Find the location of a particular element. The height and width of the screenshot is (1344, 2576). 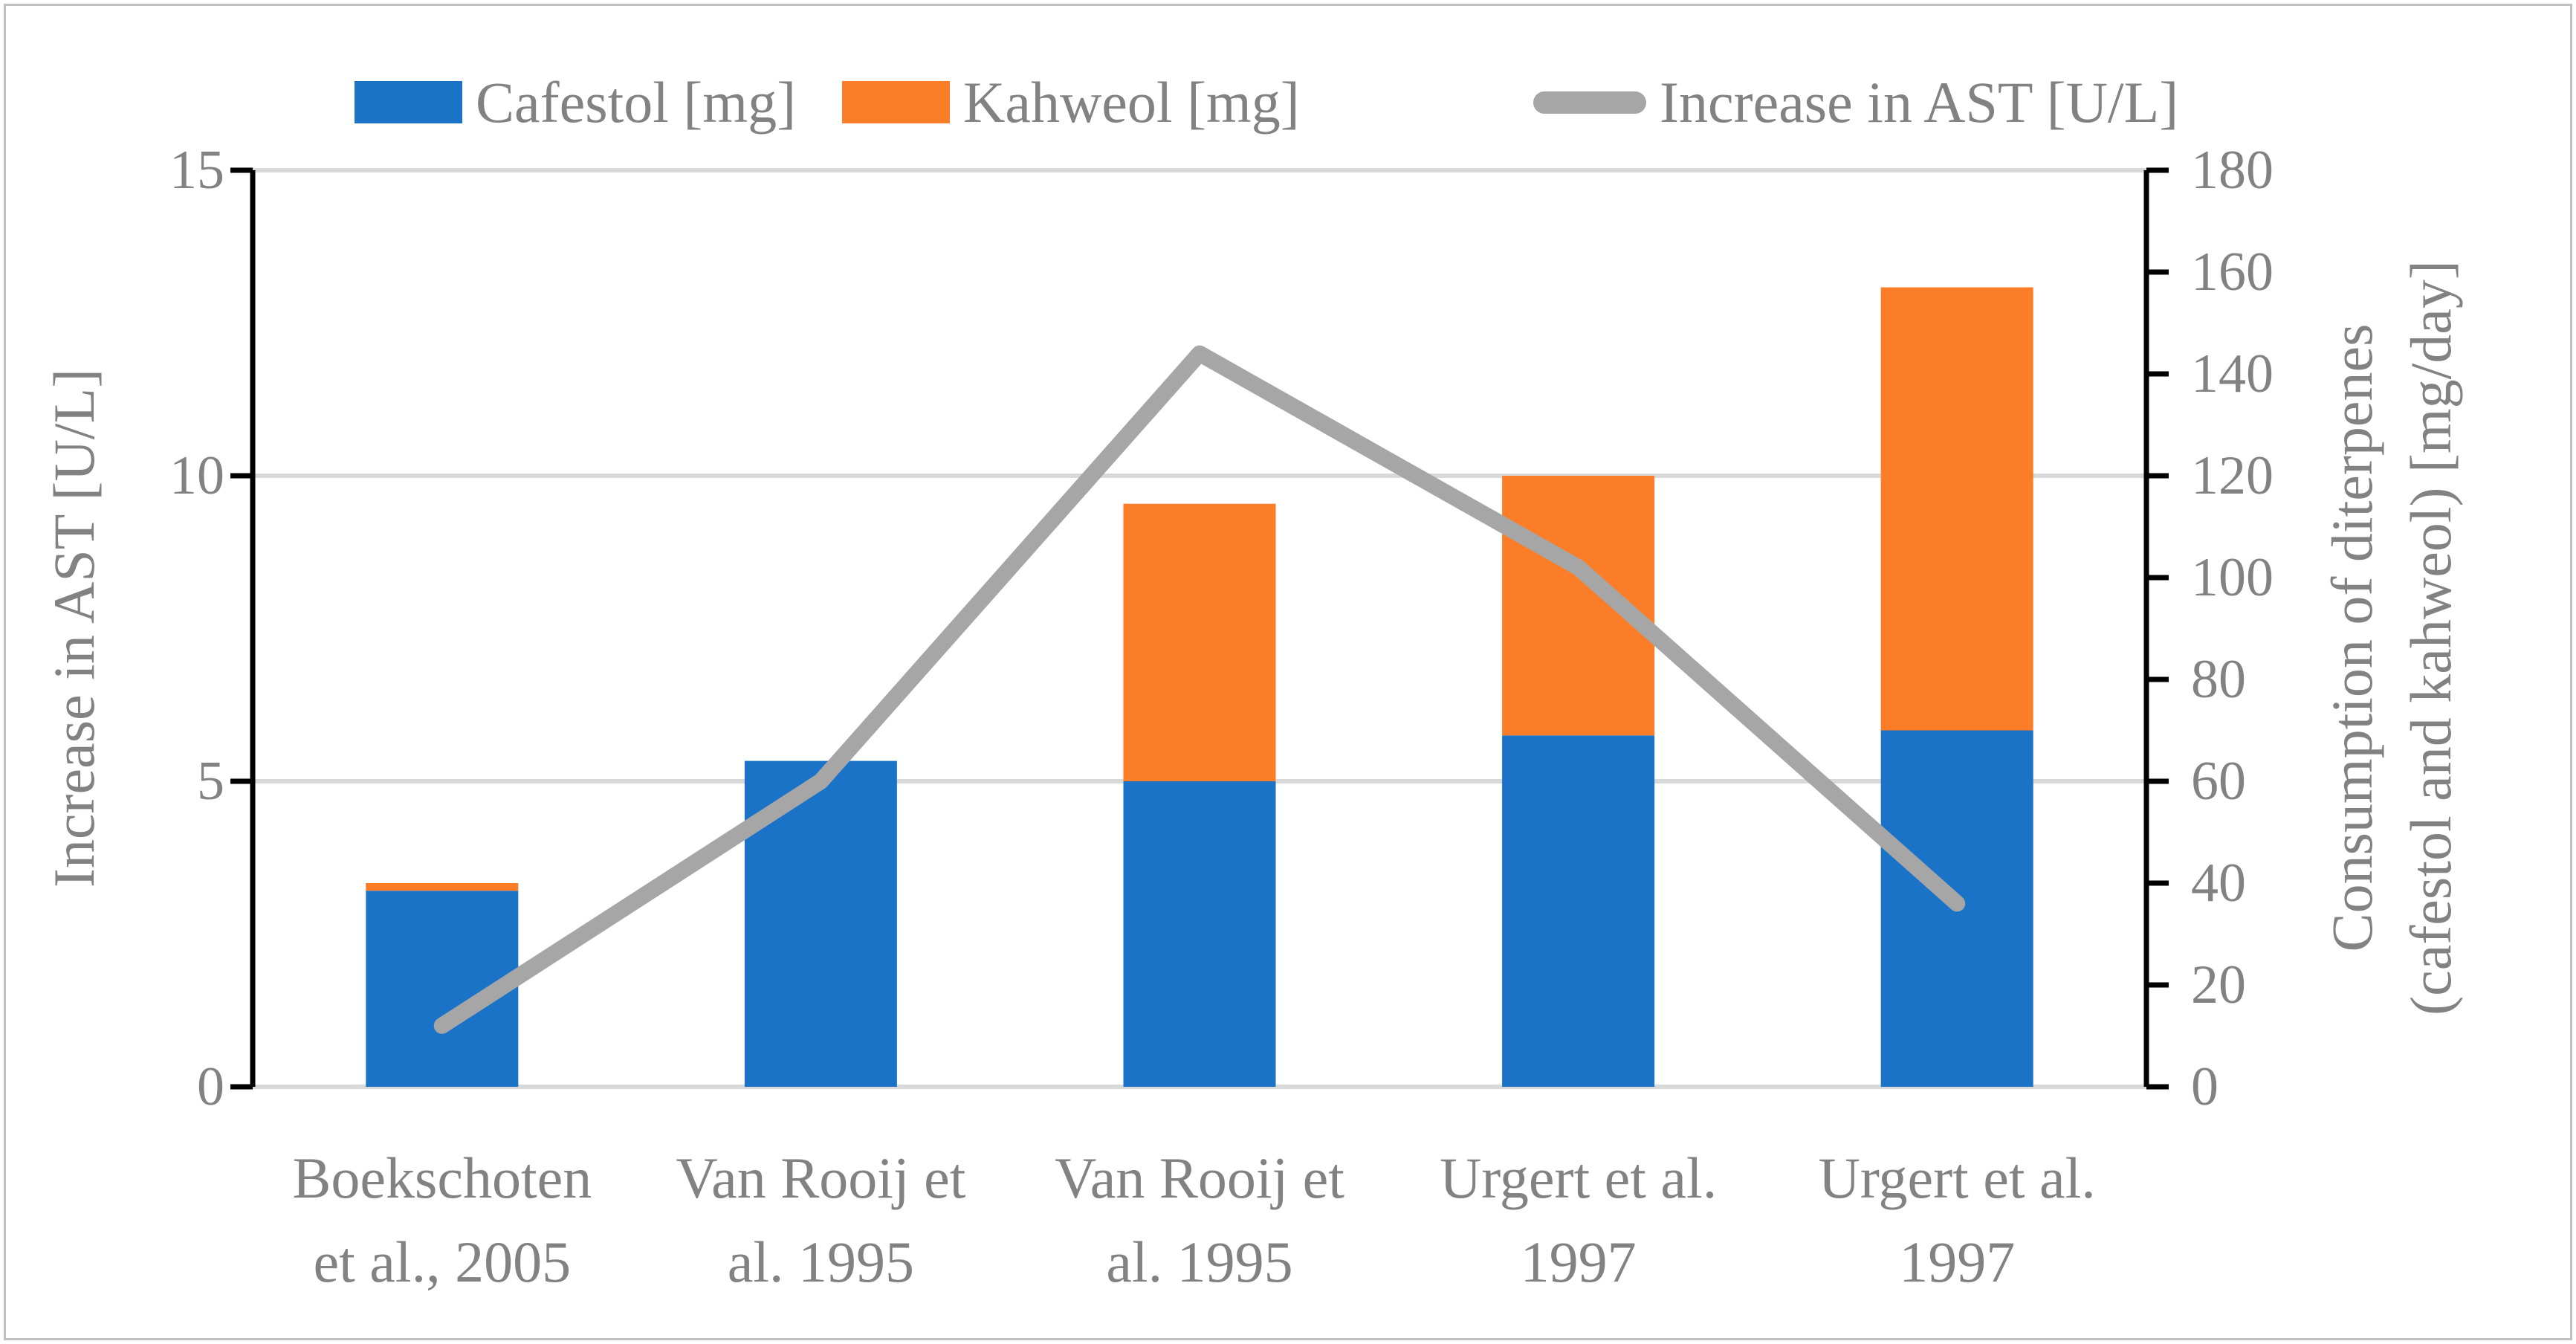

cafestol-swatch-icon is located at coordinates (409, 102).